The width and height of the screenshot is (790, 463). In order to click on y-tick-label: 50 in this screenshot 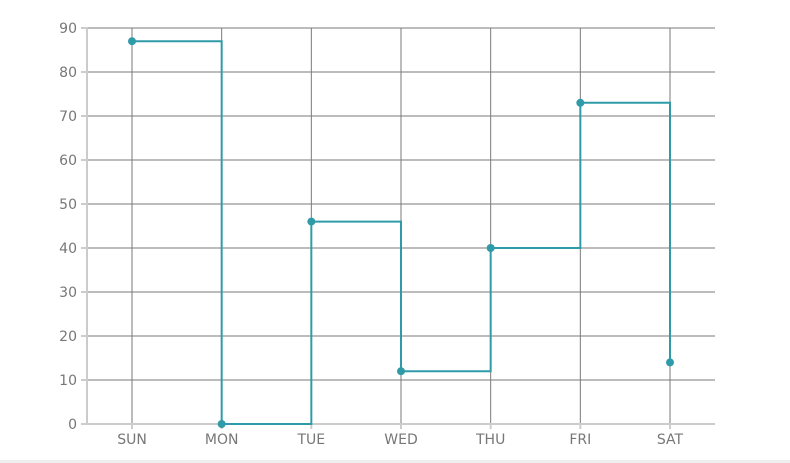, I will do `click(68, 205)`.